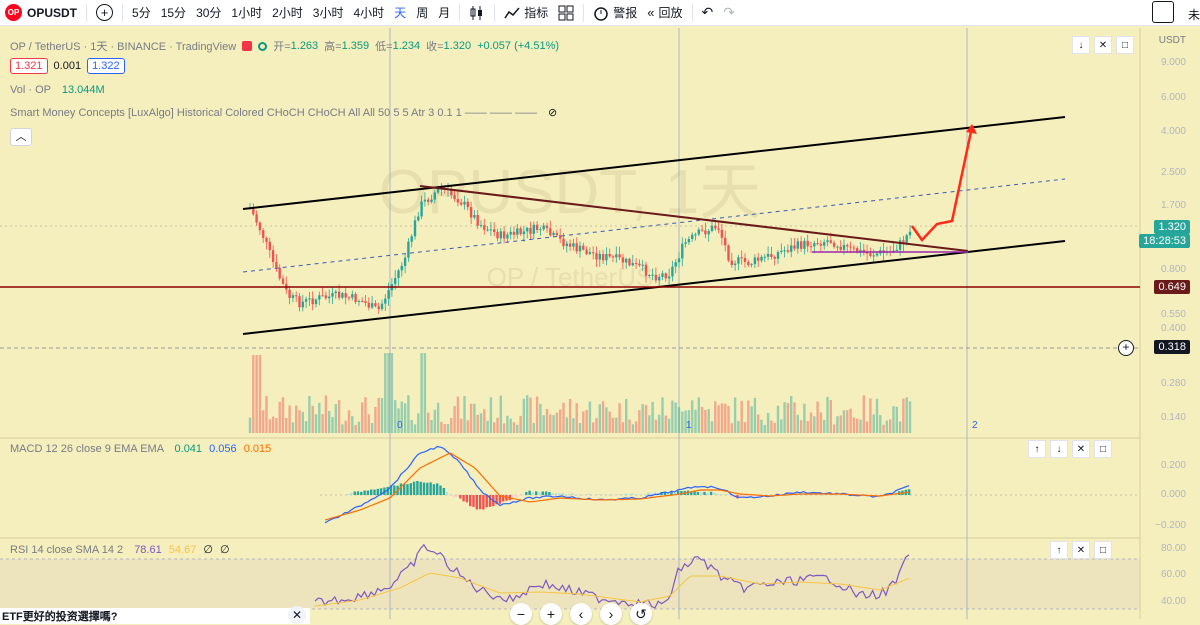 The image size is (1200, 625). Describe the element at coordinates (368, 13) in the screenshot. I see `timeframe-4h: 4小时` at that location.